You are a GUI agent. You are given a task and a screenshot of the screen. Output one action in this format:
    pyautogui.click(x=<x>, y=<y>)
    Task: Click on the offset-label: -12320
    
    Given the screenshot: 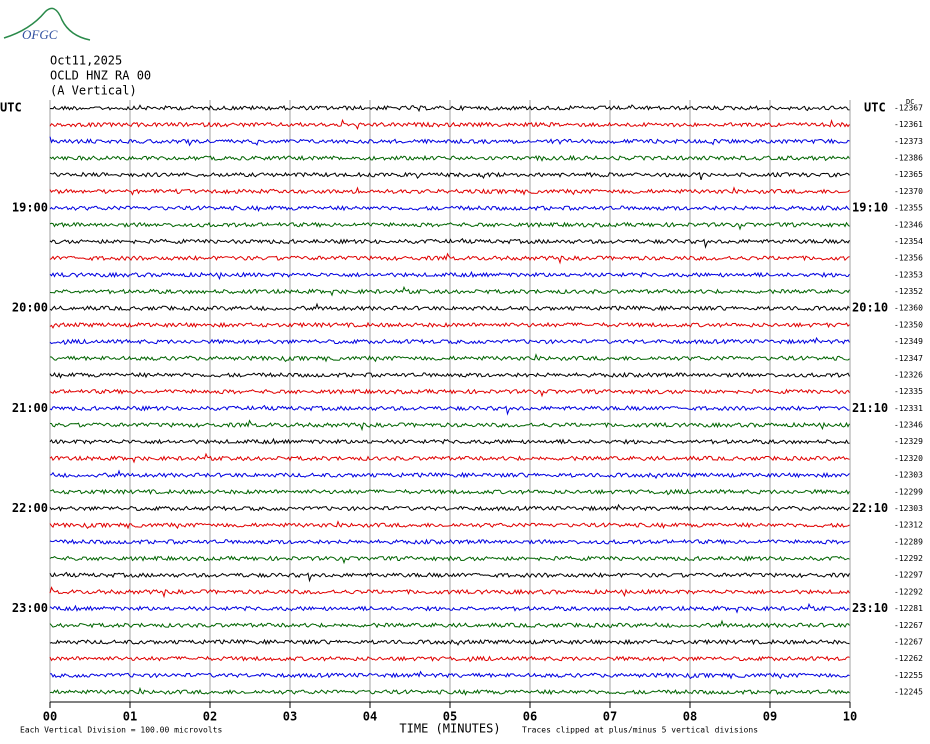 What is the action you would take?
    pyautogui.click(x=908, y=458)
    